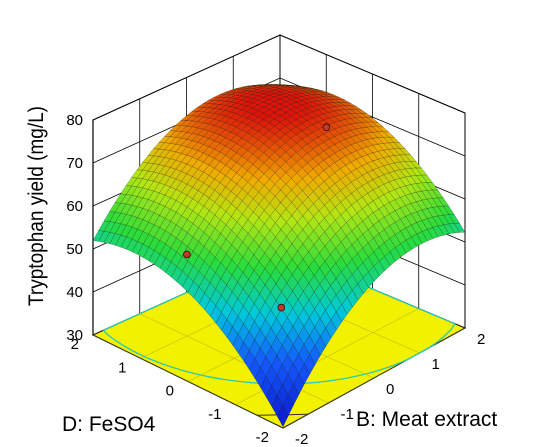 Image resolution: width=550 pixels, height=447 pixels. Describe the element at coordinates (347, 414) in the screenshot. I see `y-tick-label: -1` at that location.